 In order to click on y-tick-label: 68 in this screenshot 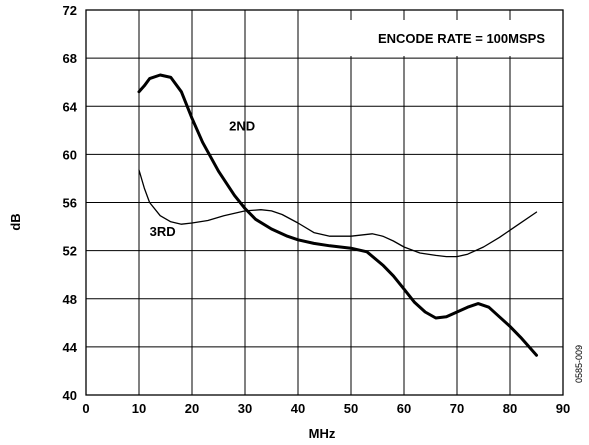, I will do `click(70, 58)`.